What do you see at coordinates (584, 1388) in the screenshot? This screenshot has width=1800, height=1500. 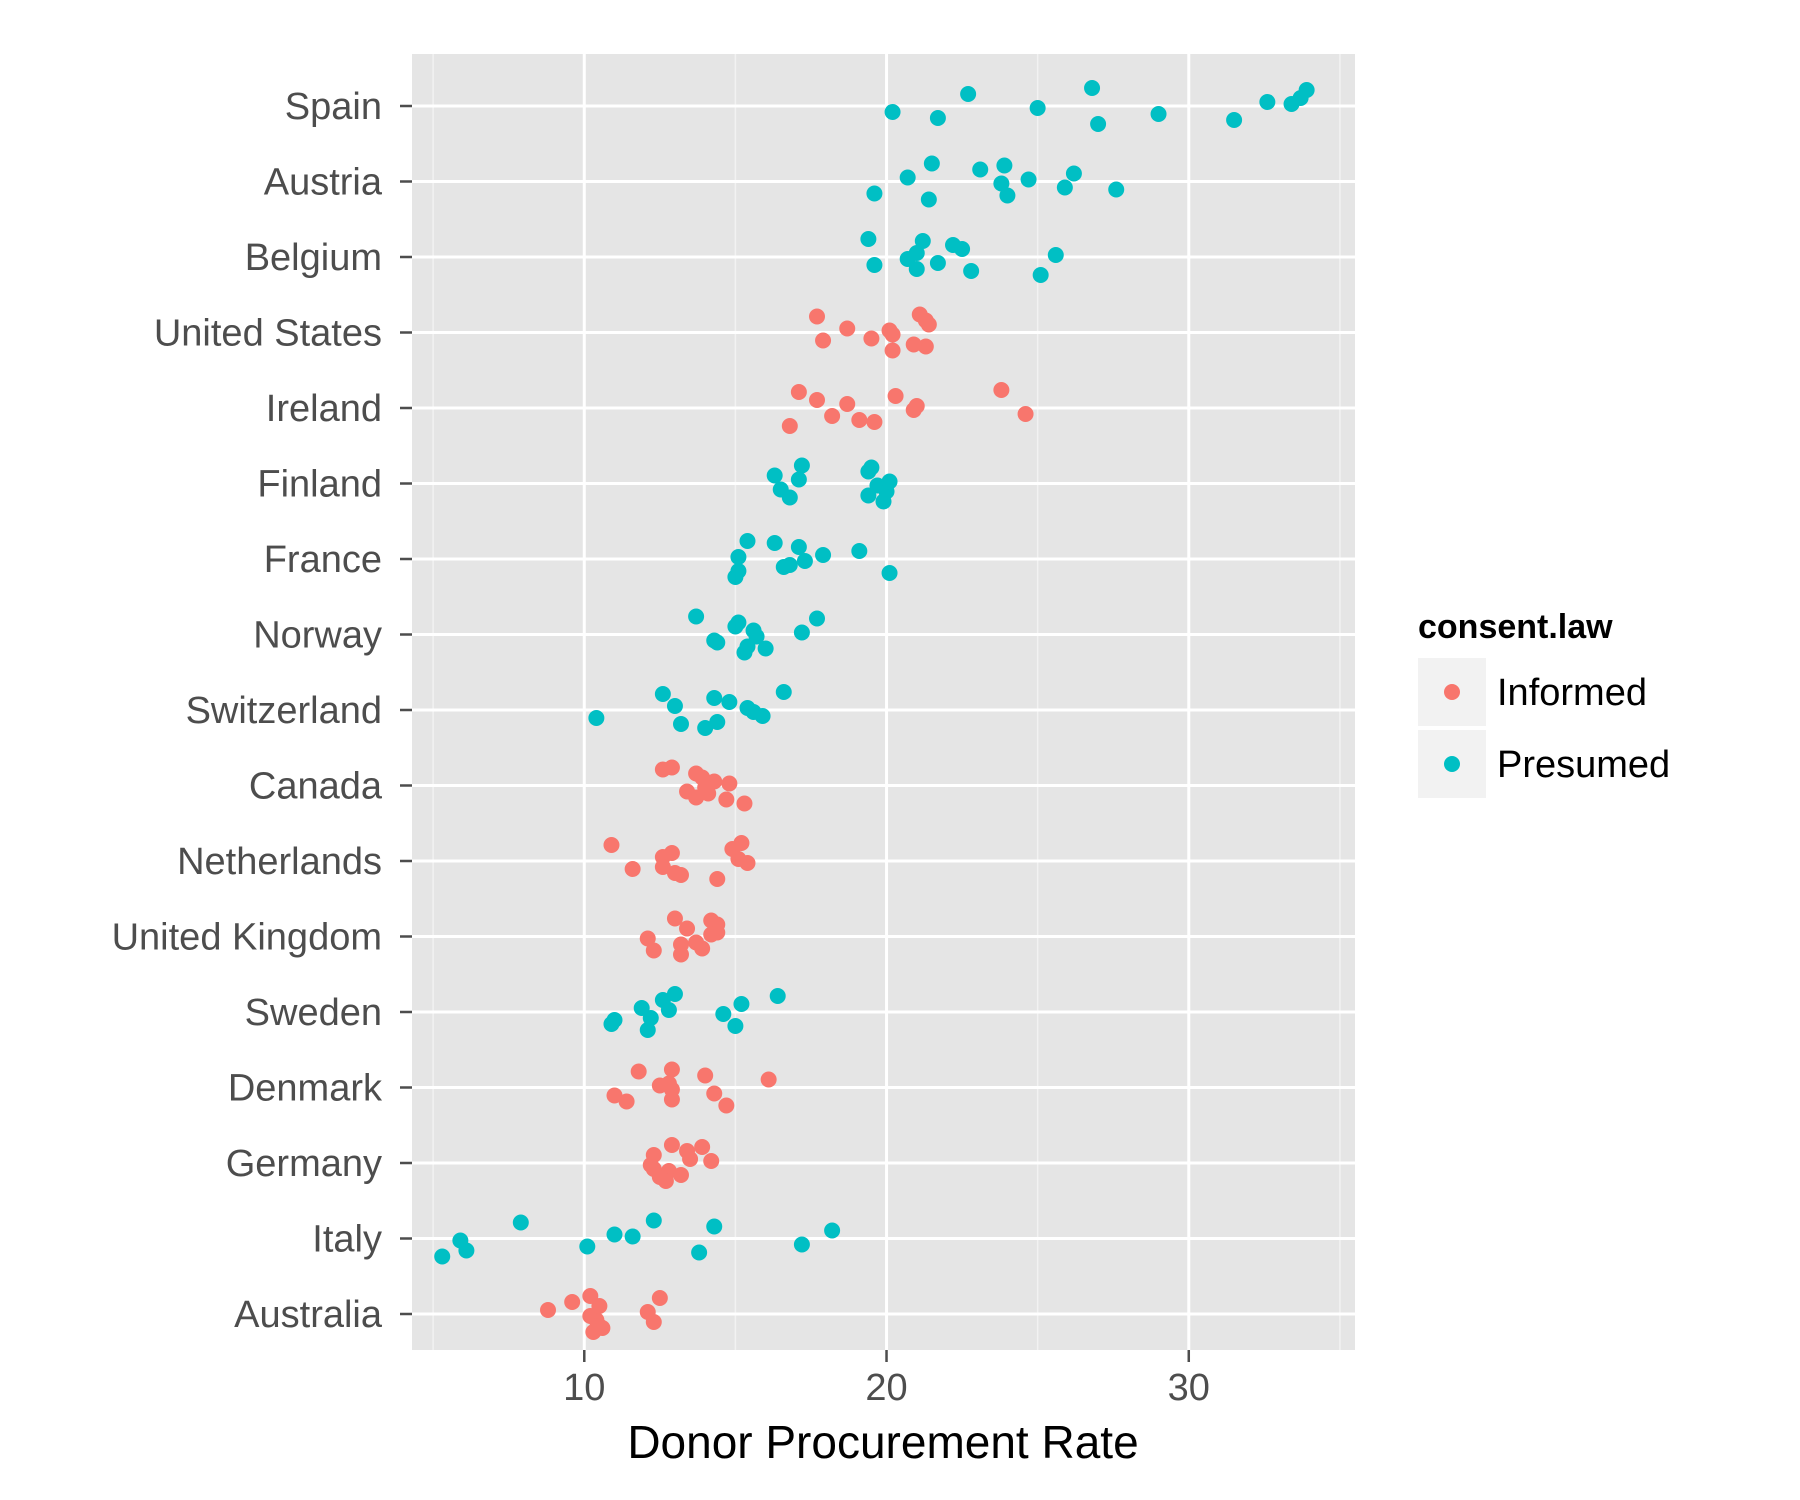 I see `x-tick-label: 10` at bounding box center [584, 1388].